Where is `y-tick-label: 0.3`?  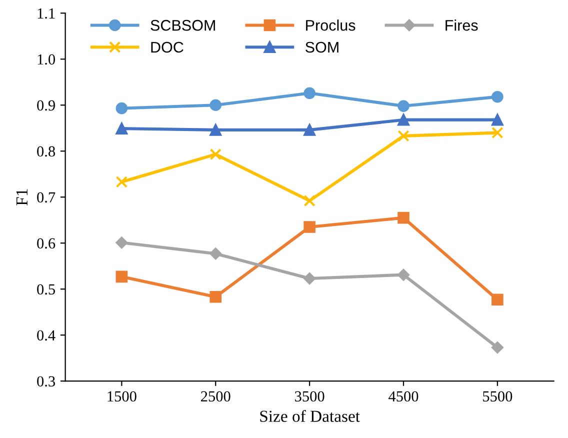 y-tick-label: 0.3 is located at coordinates (46, 381).